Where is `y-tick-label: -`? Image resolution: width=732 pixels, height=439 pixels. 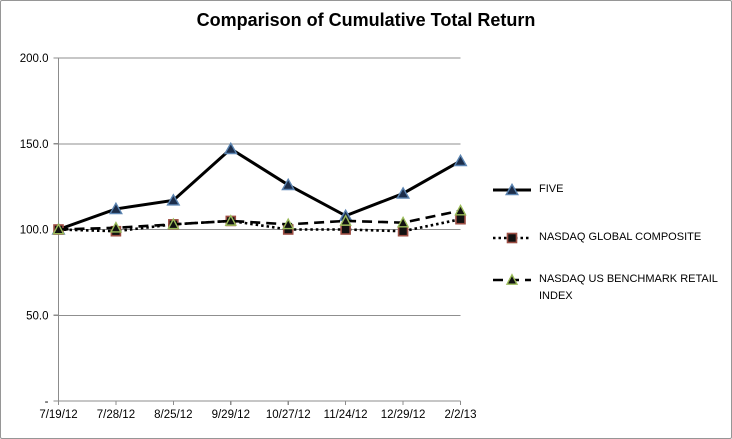
y-tick-label: - is located at coordinates (47, 402).